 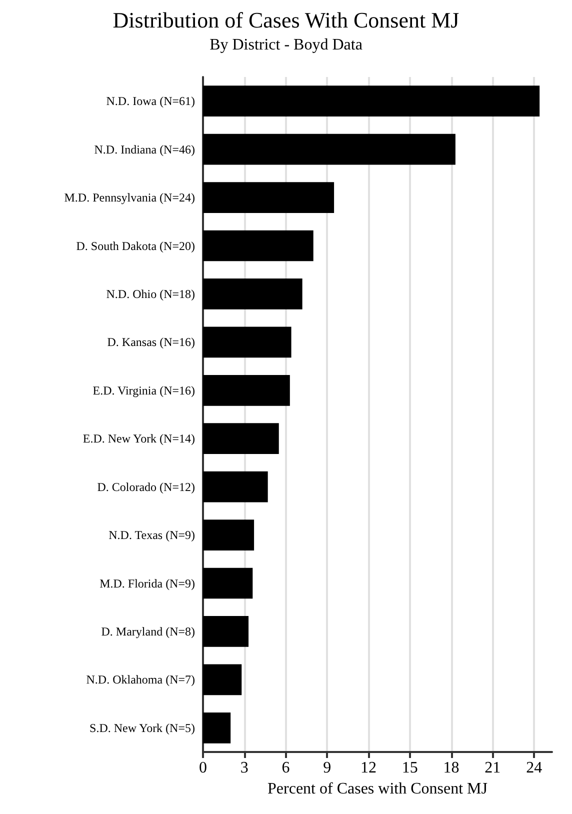 I want to click on y-tick-label: N.D. Indiana (N=46), so click(x=144, y=149).